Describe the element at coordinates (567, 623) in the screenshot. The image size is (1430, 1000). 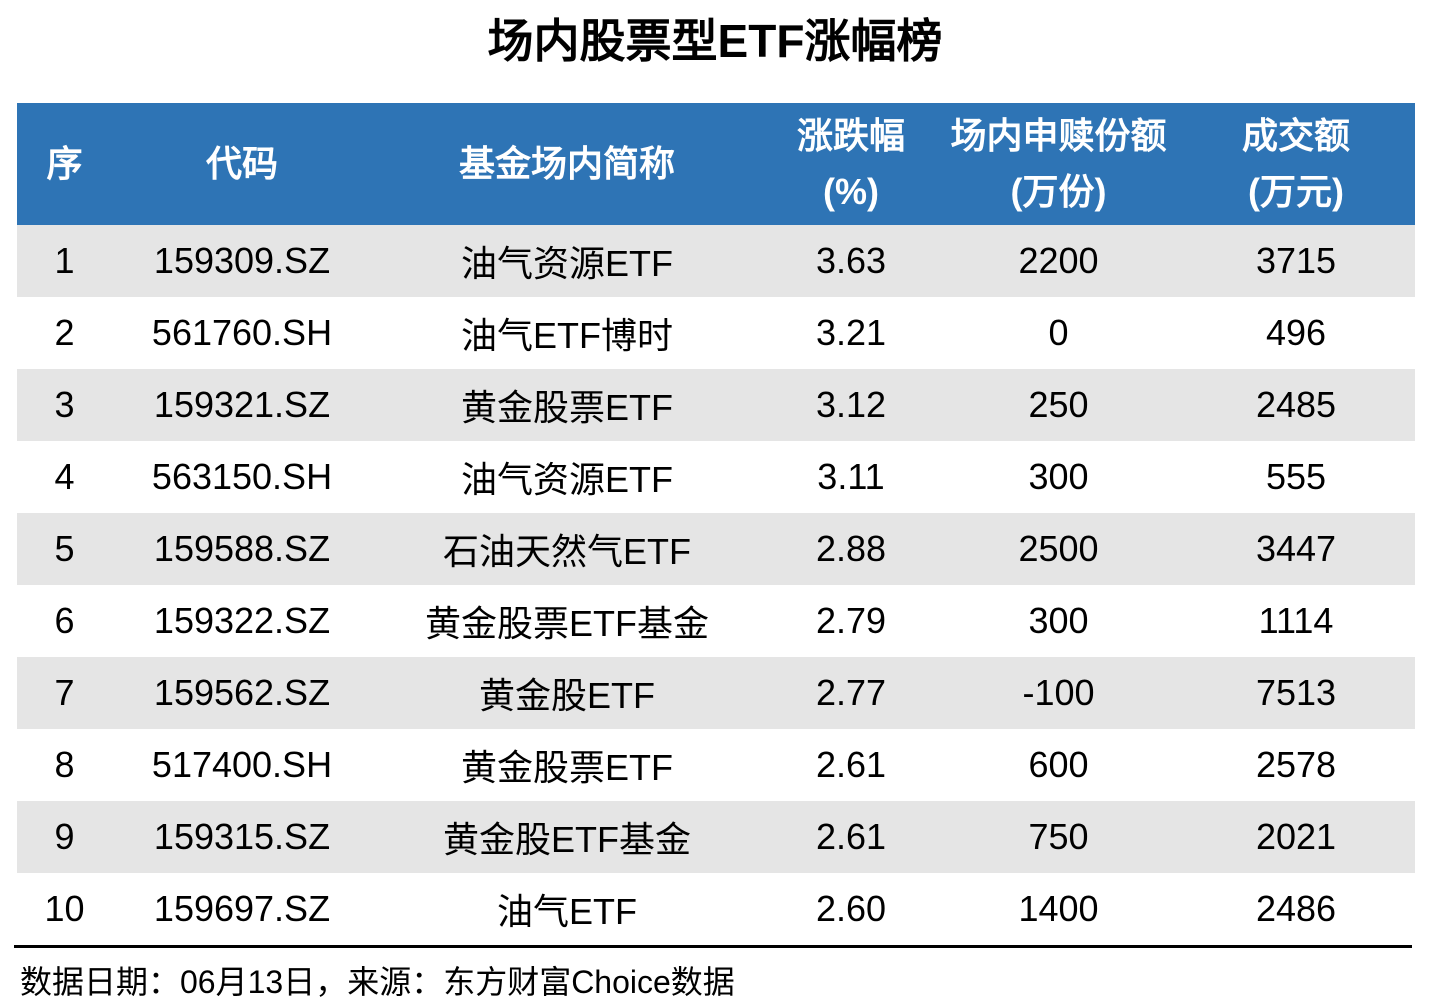
I see `cell-fund-name: 黄金股票ETF基金` at that location.